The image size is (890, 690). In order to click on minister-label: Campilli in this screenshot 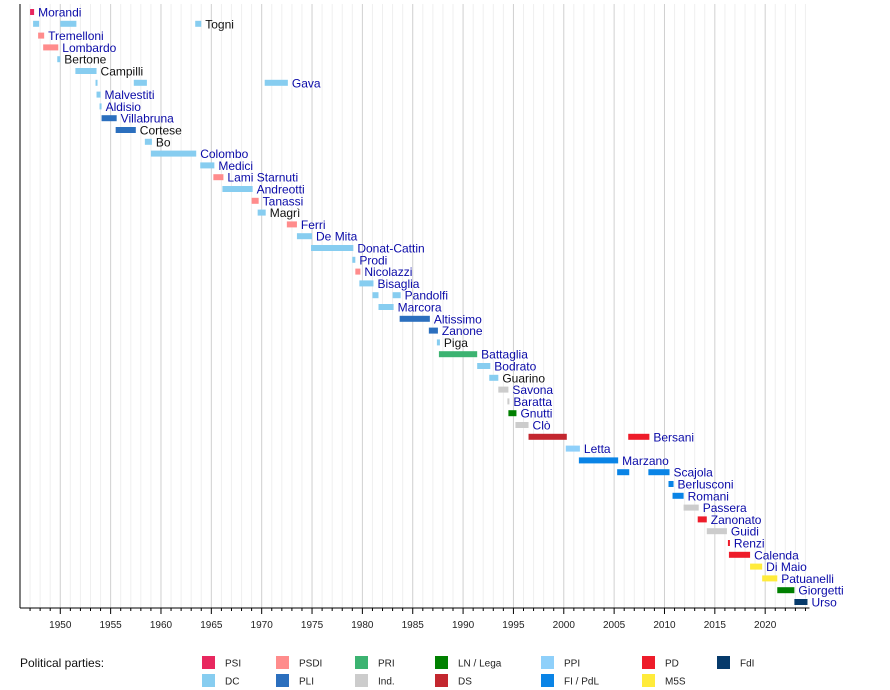, I will do `click(122, 72)`.